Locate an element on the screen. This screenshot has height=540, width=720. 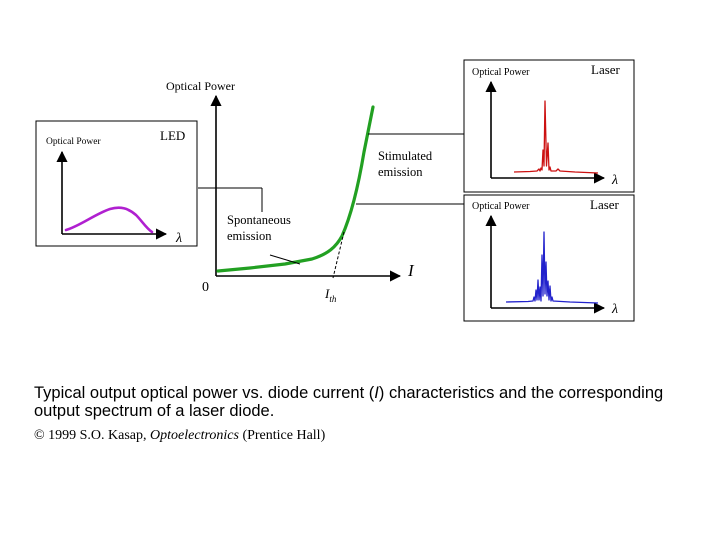
laser-bottom-title: Laser is located at coordinates (605, 204).